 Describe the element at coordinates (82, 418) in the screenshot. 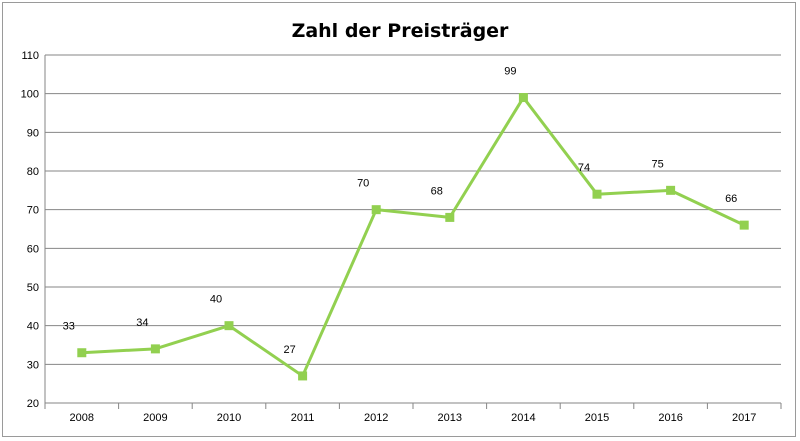

I see `x-tick-label: 2008` at that location.